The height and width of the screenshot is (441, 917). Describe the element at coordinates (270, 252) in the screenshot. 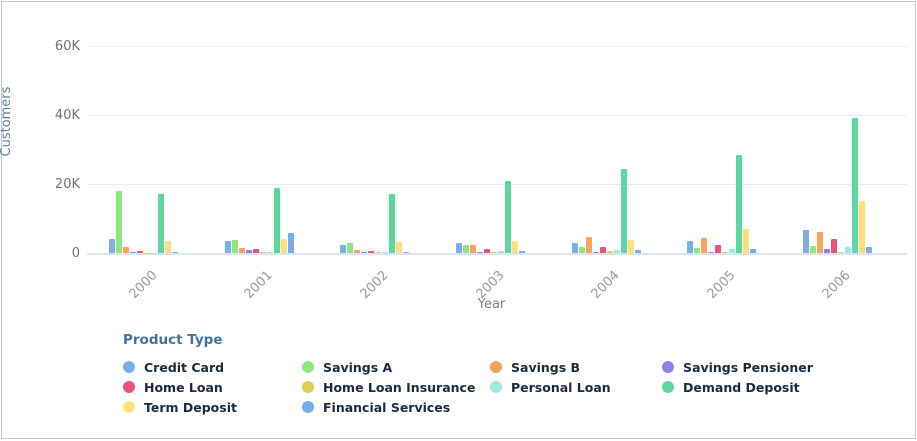

I see `bar-personal-loan-2001` at that location.